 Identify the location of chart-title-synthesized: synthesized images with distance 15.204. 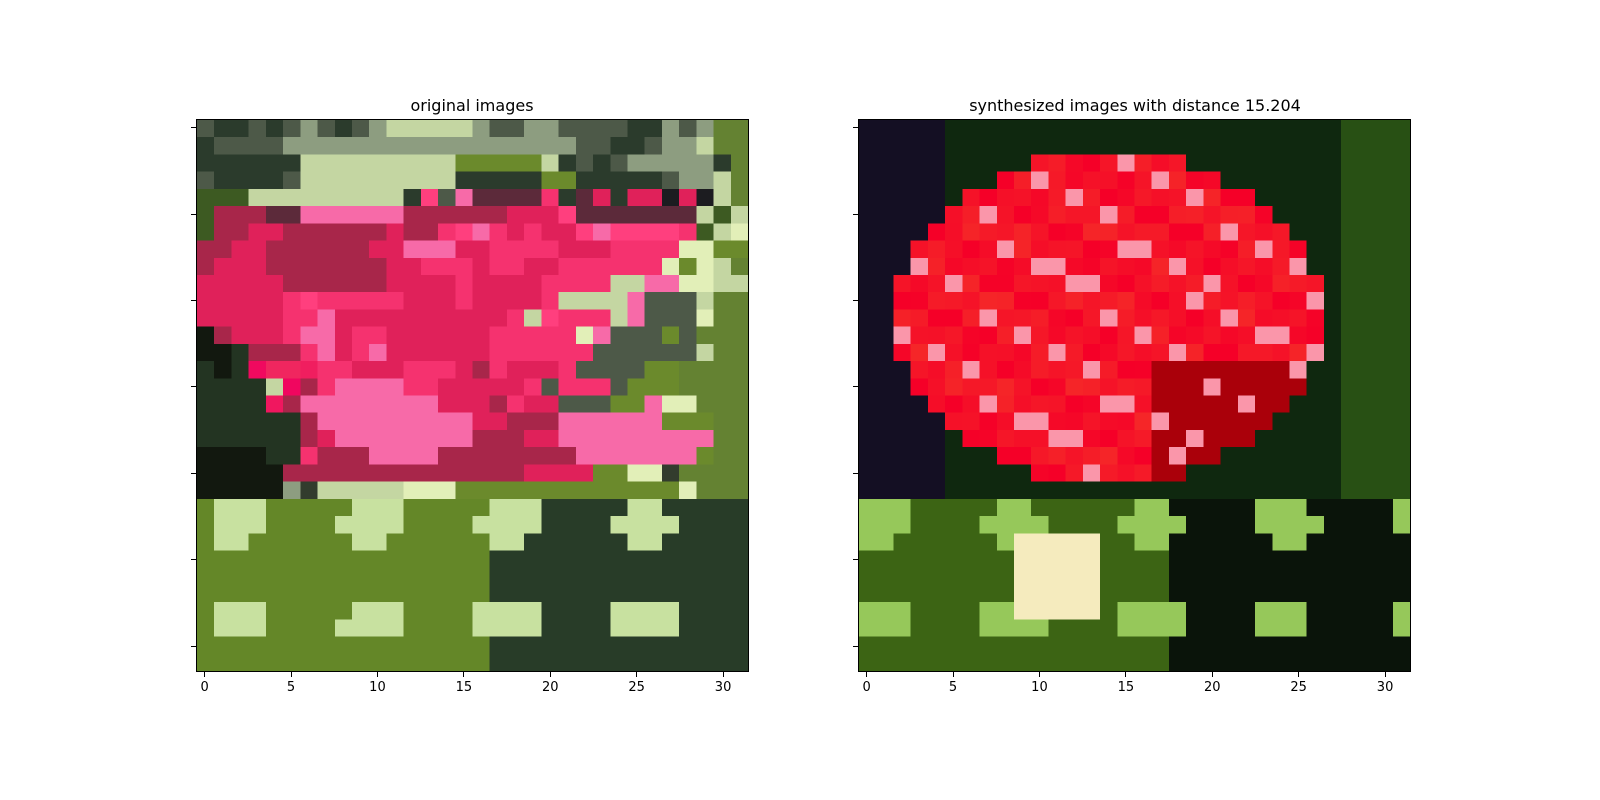
(1135, 105).